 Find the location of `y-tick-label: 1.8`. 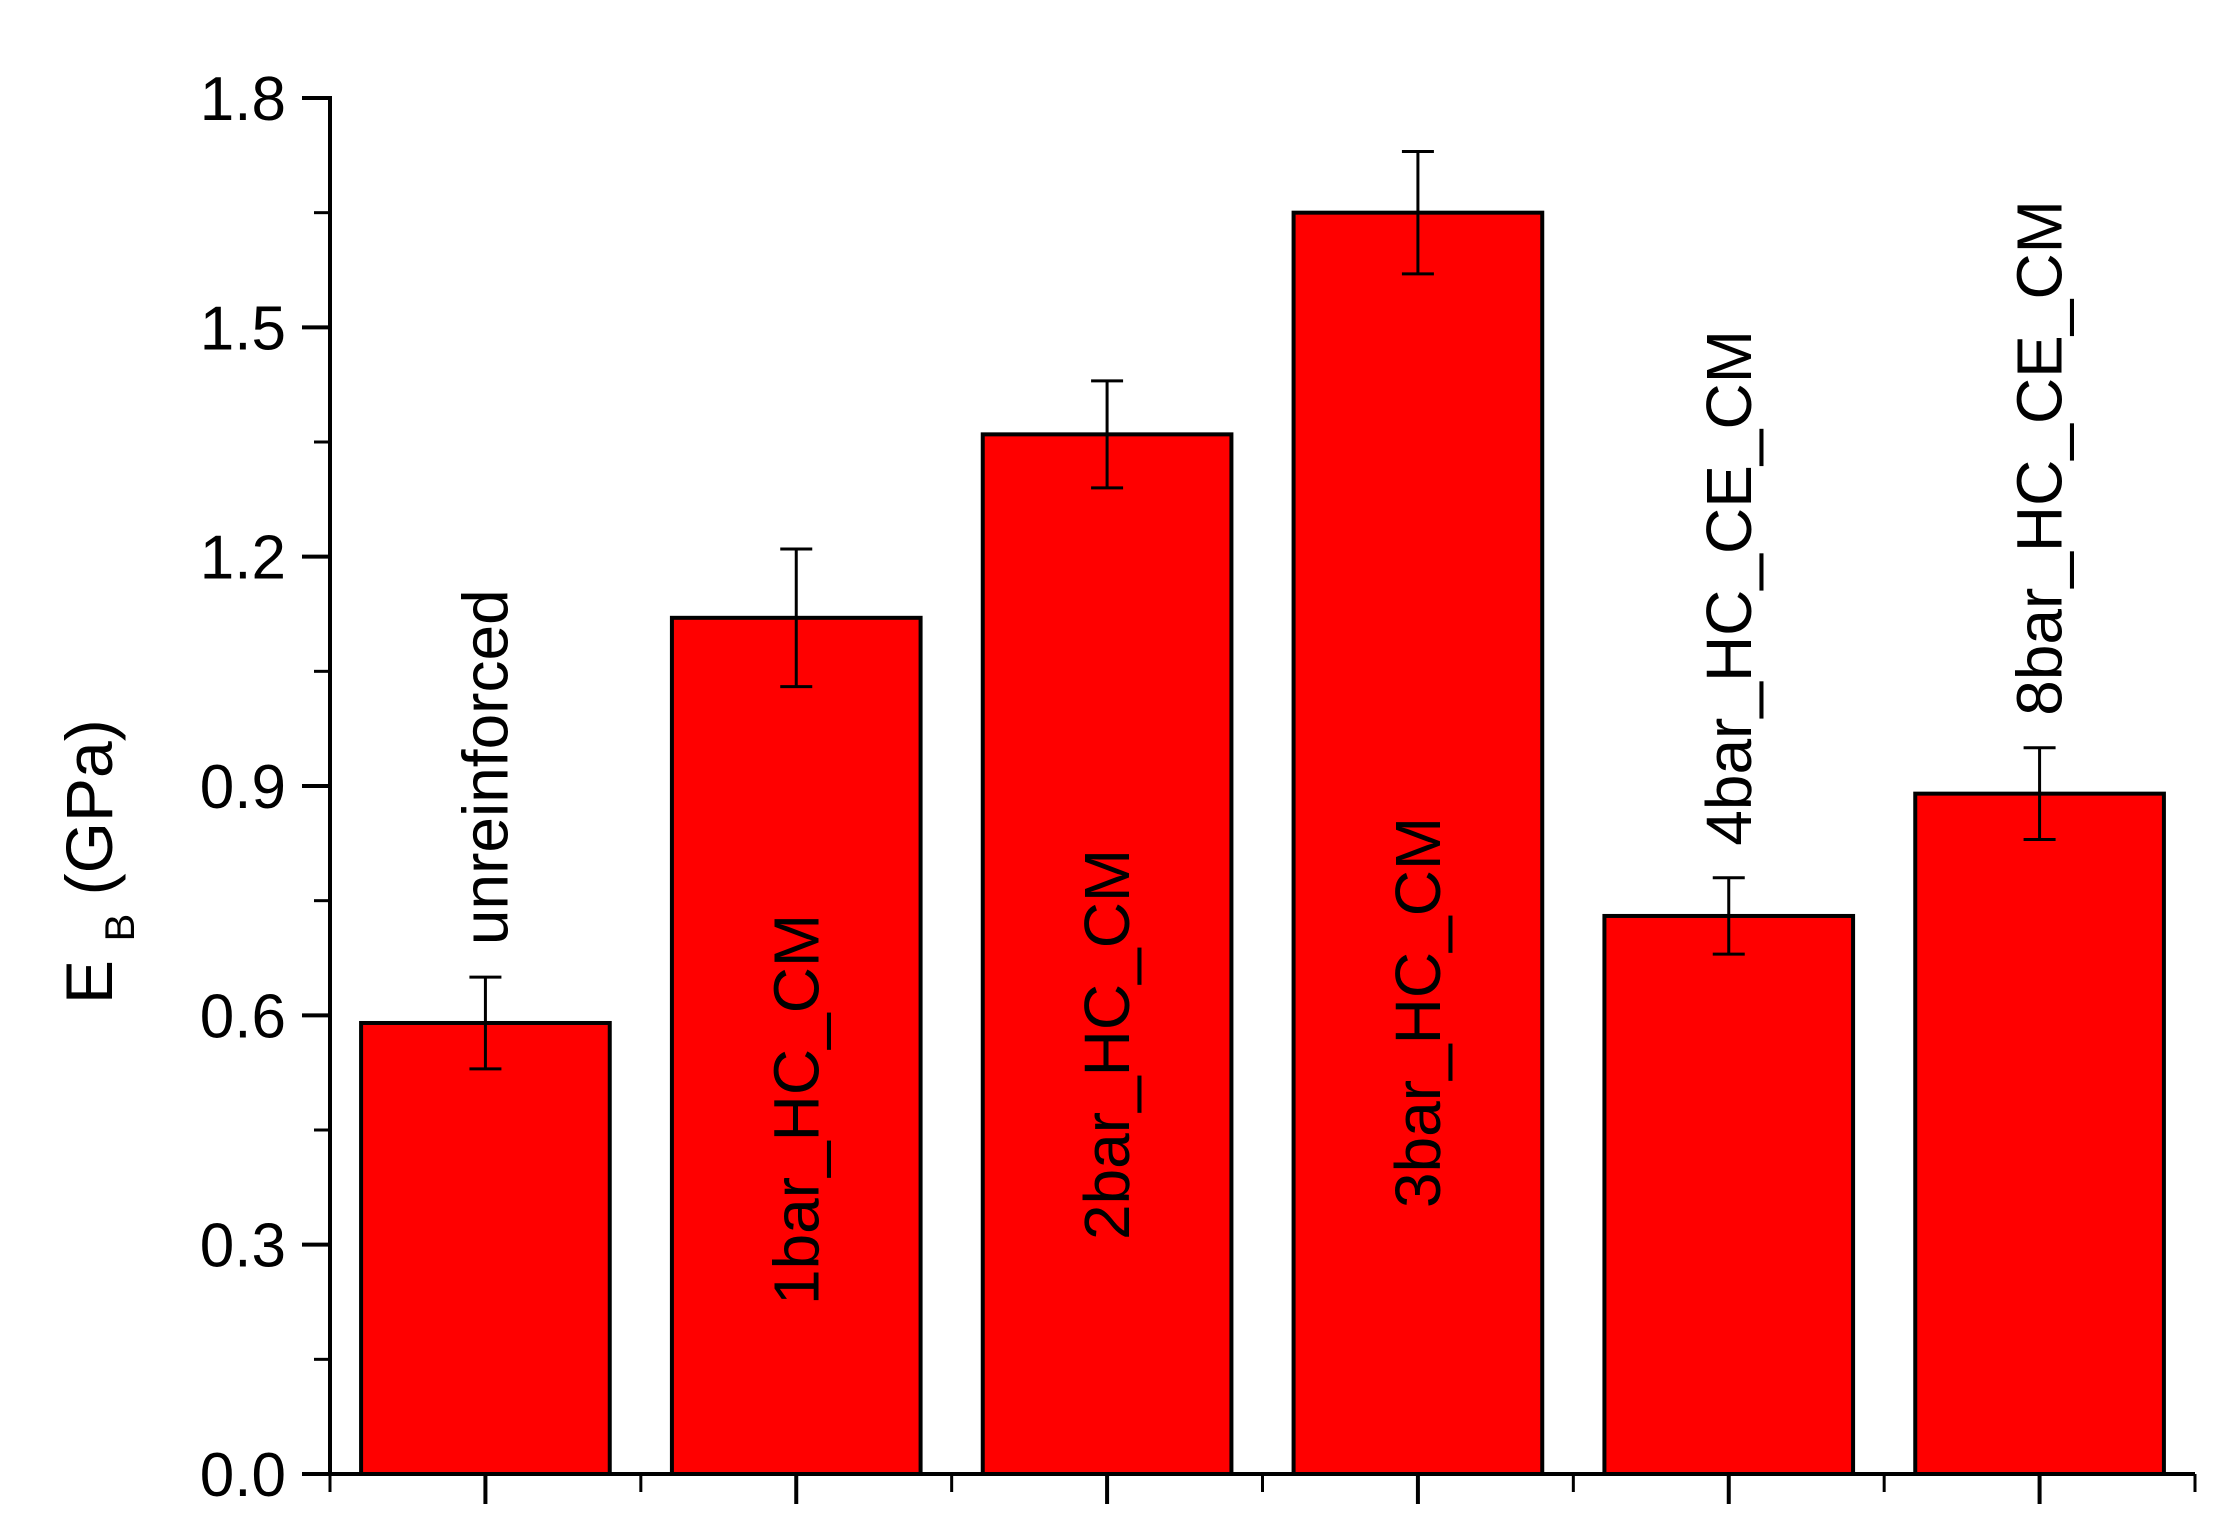

y-tick-label: 1.8 is located at coordinates (243, 99).